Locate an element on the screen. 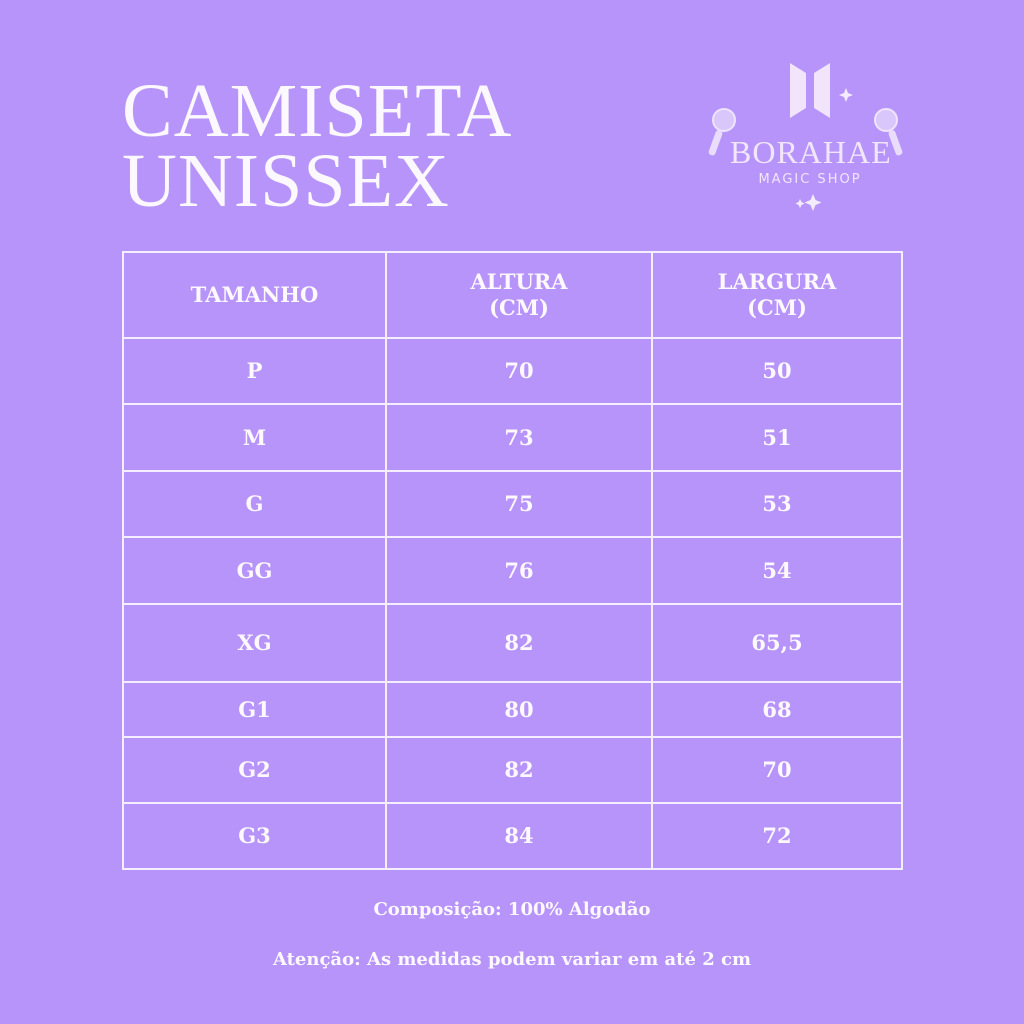 Image resolution: width=1024 pixels, height=1024 pixels. width-cell: 53 is located at coordinates (777, 504).